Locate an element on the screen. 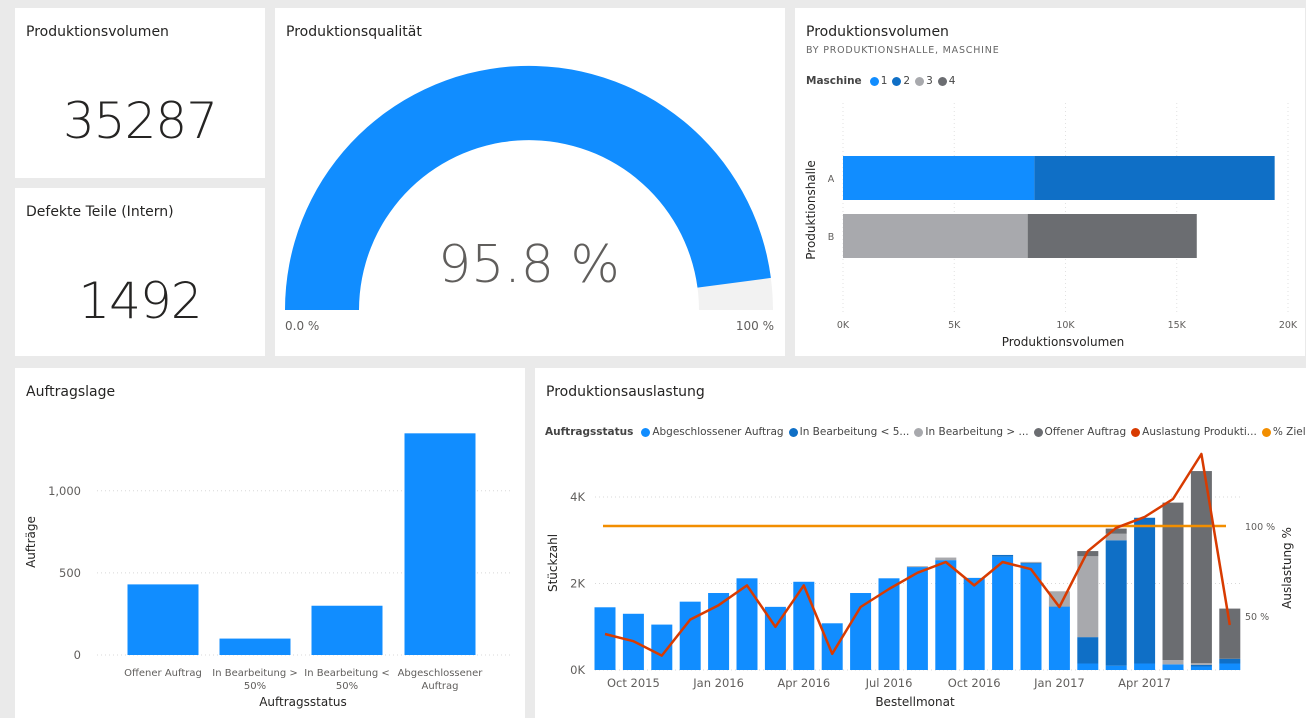 This screenshot has height=718, width=1306. volume-chart-title: Produktionsvolumen is located at coordinates (877, 32).